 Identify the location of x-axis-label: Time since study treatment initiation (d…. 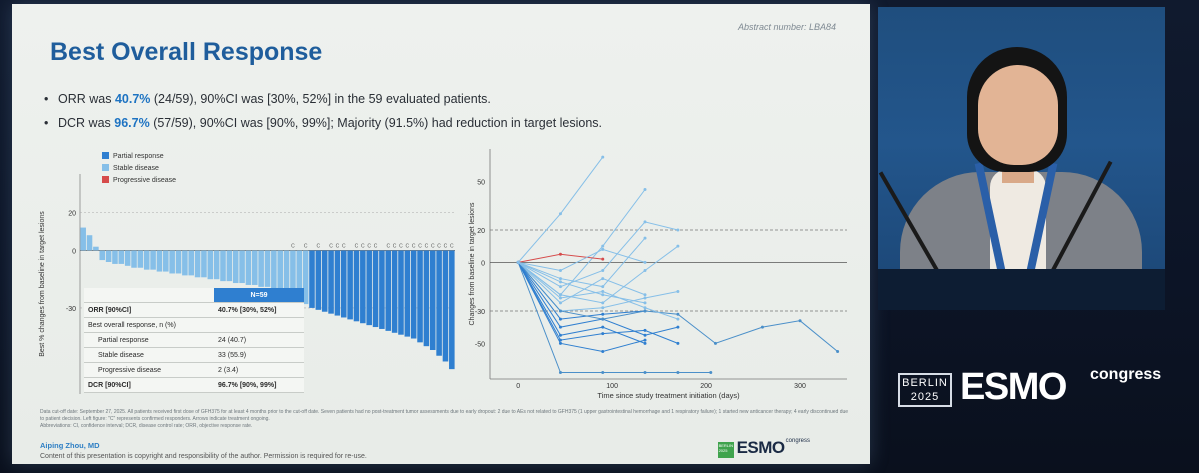
(668, 395).